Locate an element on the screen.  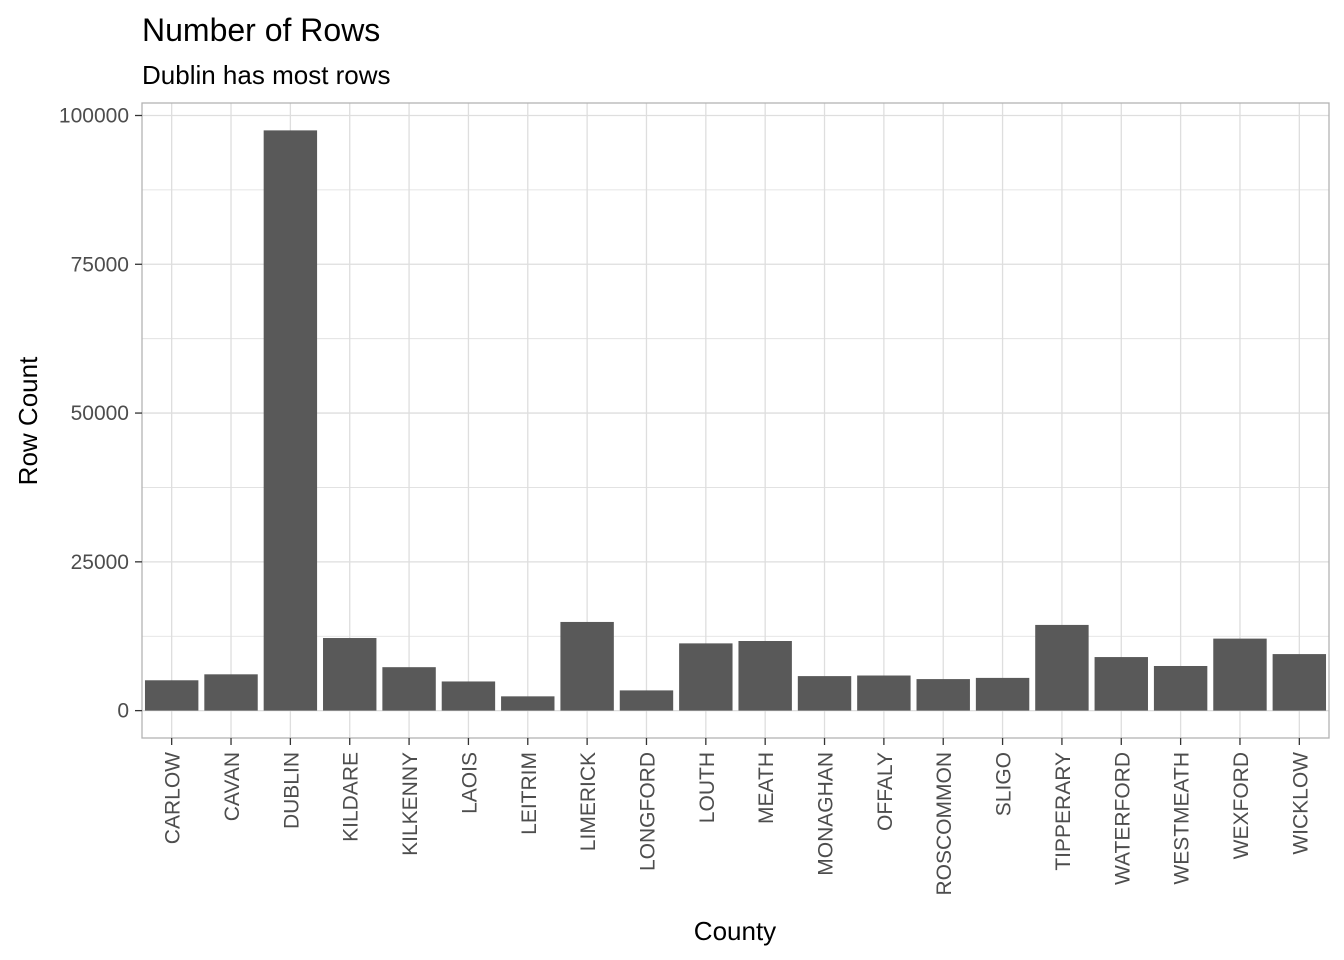
x-tick-label-westmeath: WESTMEATH is located at coordinates (1182, 818).